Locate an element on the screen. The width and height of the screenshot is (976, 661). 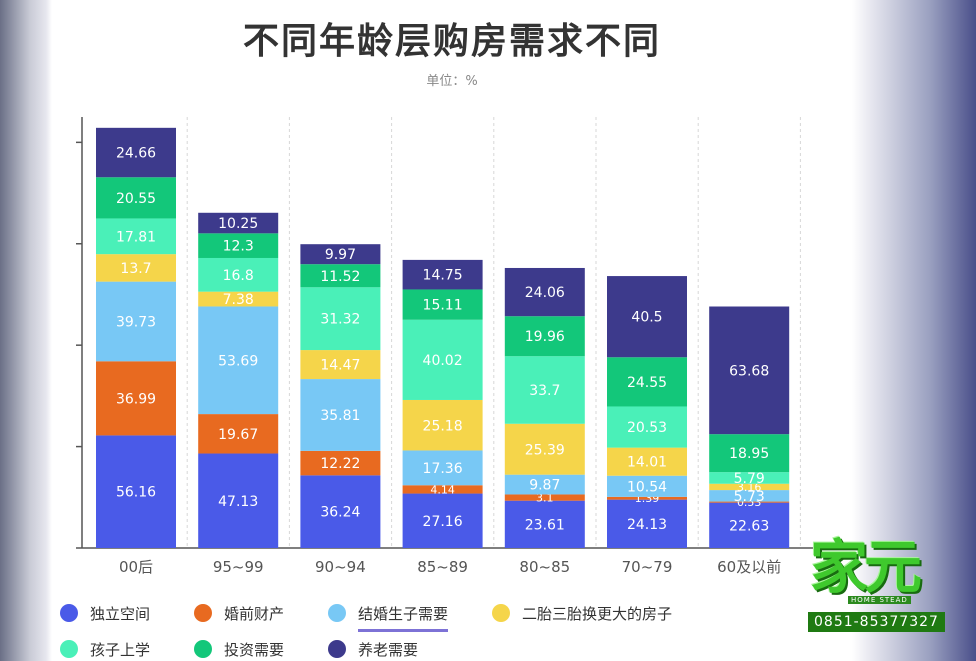
data-label: 24.13 is located at coordinates (647, 525).